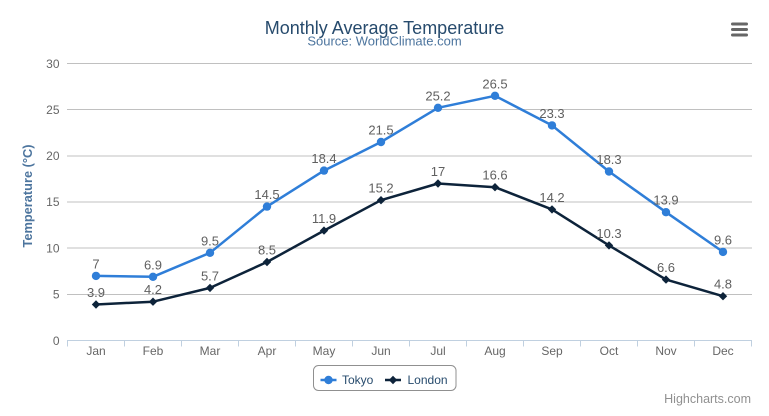 The width and height of the screenshot is (769, 416). What do you see at coordinates (666, 267) in the screenshot?
I see `svg-text: 6.6` at bounding box center [666, 267].